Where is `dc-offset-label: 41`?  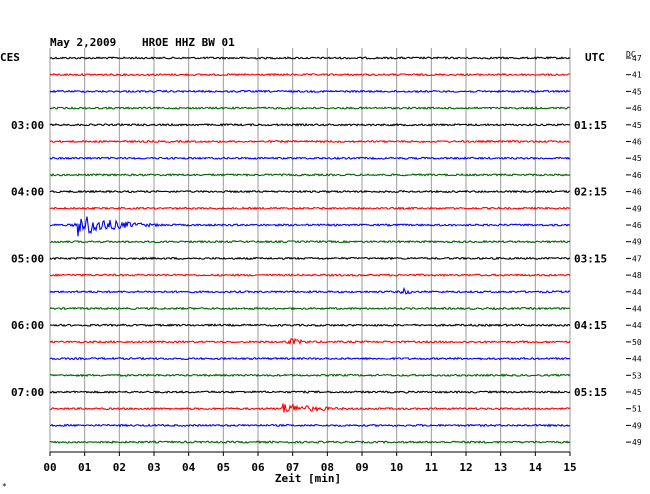 dc-offset-label: 41 is located at coordinates (637, 75).